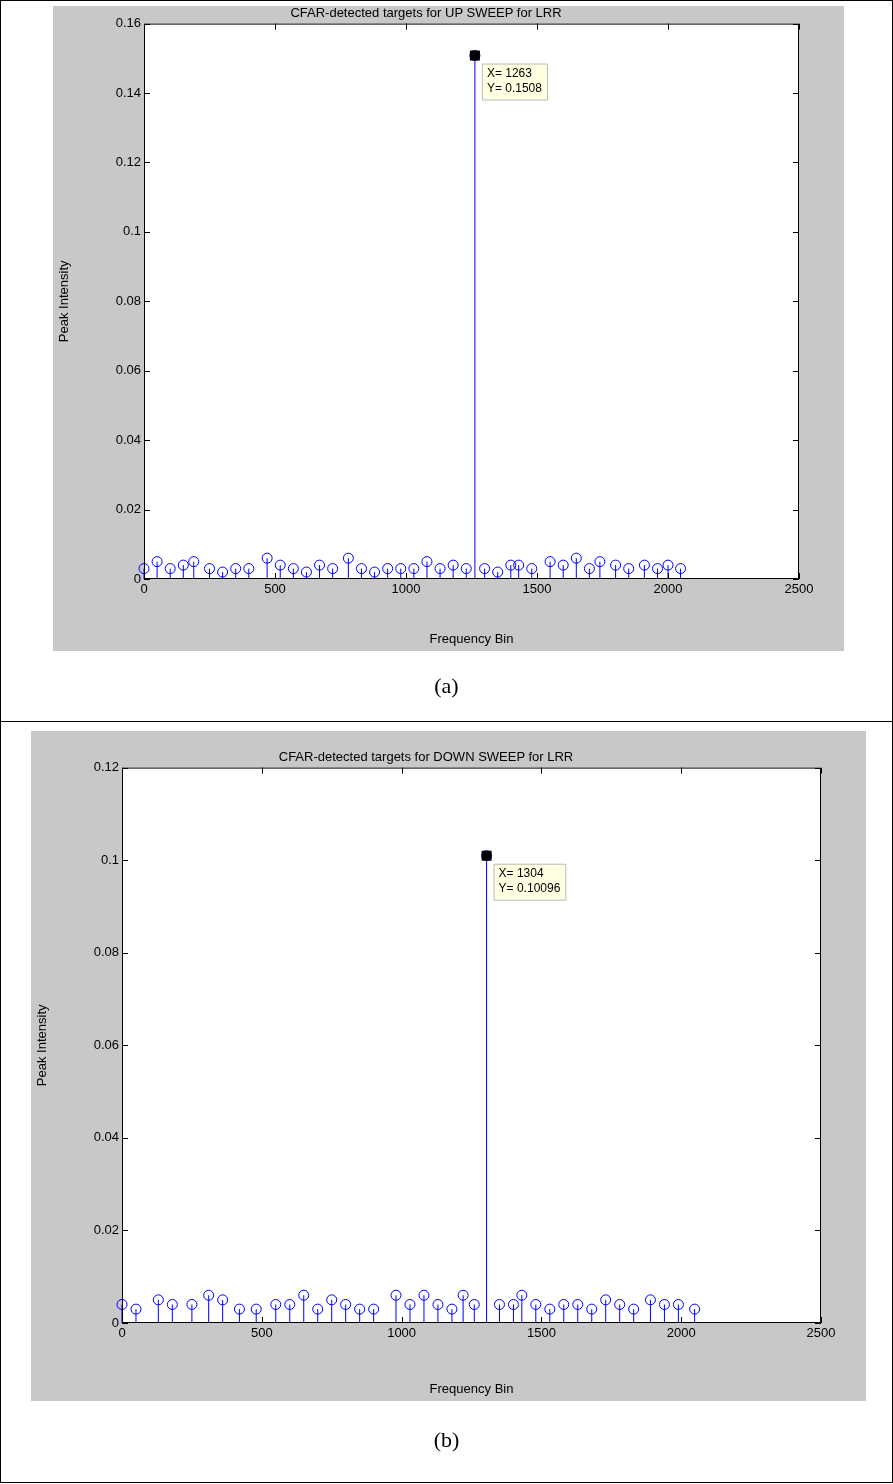  Describe the element at coordinates (529, 881) in the screenshot. I see `annotation: X= 1304 Y= 0.10096` at that location.